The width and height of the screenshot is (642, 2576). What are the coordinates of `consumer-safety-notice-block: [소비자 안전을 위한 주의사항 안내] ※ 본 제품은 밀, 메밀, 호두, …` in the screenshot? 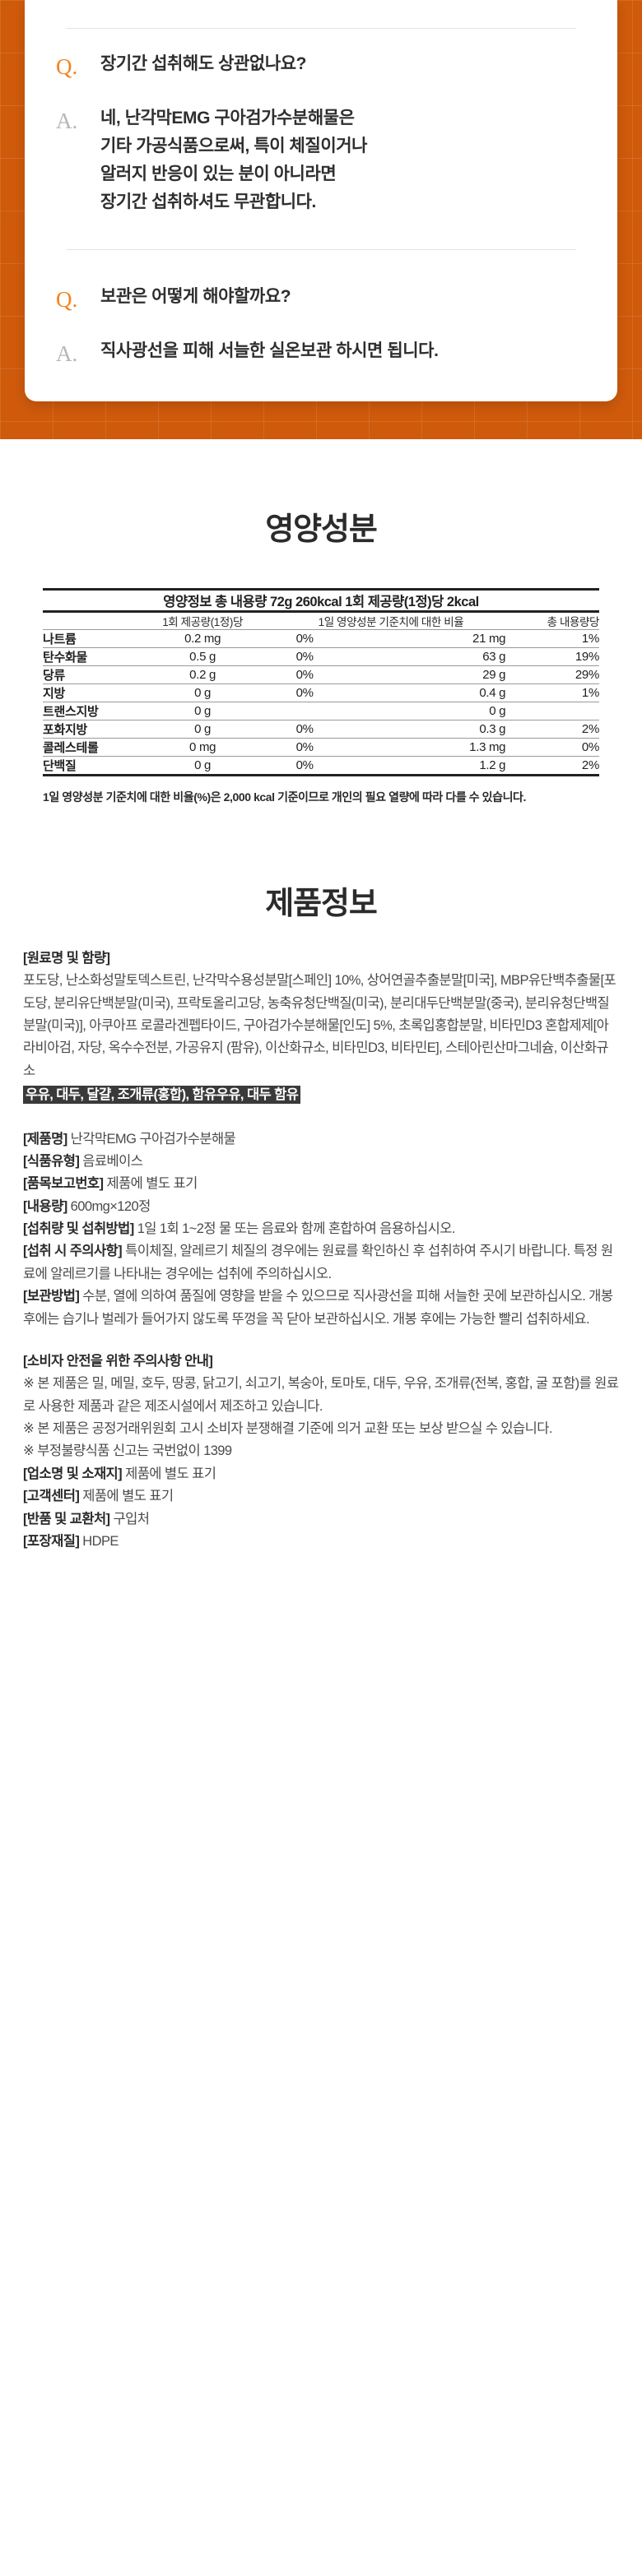 It's located at (321, 1407).